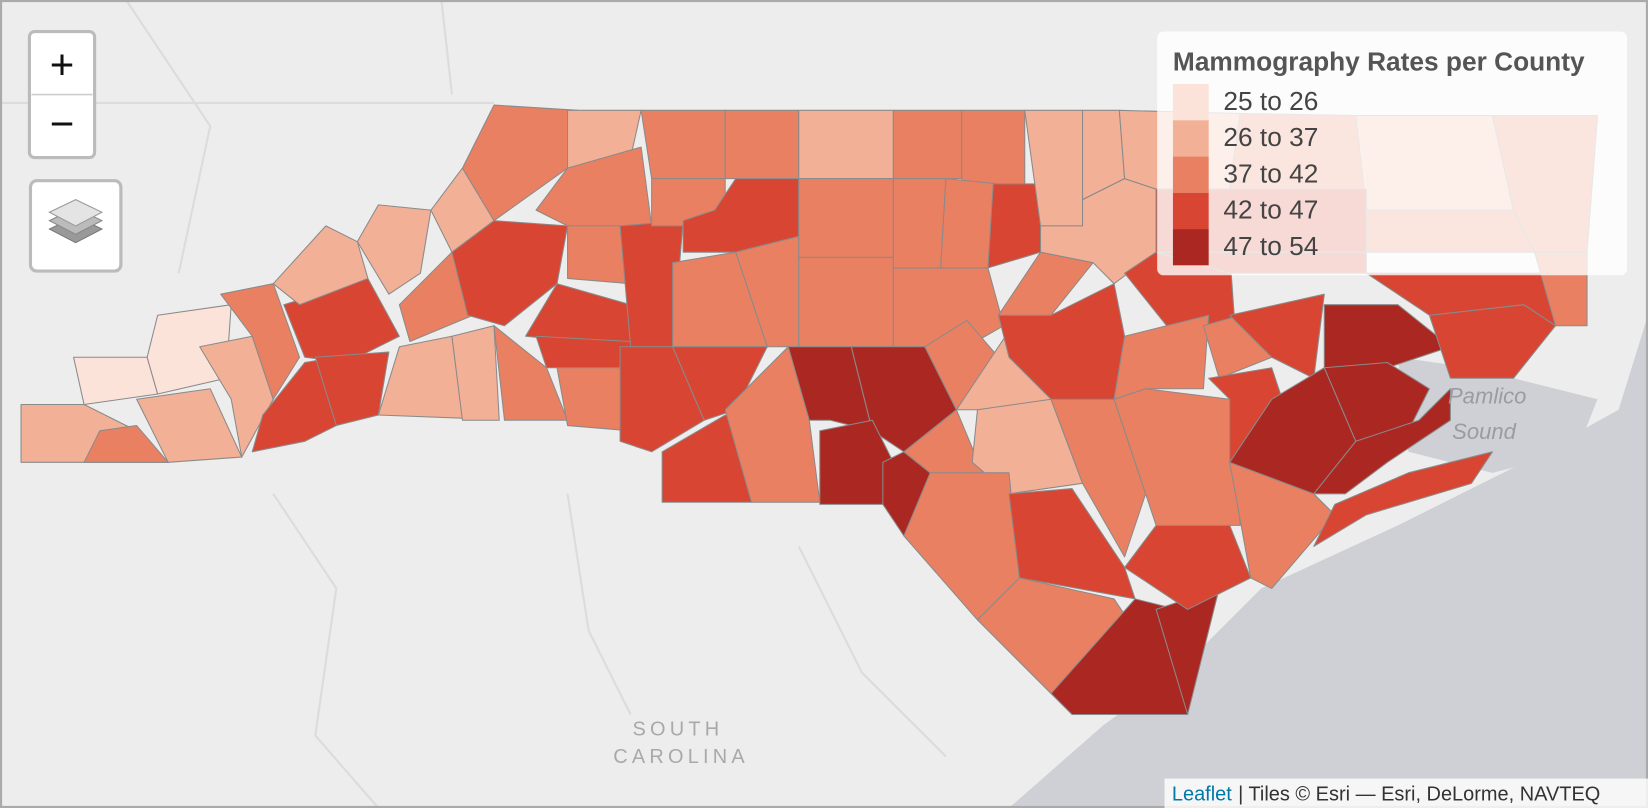  I want to click on legend-title: Mammography Rates per County, so click(1379, 61).